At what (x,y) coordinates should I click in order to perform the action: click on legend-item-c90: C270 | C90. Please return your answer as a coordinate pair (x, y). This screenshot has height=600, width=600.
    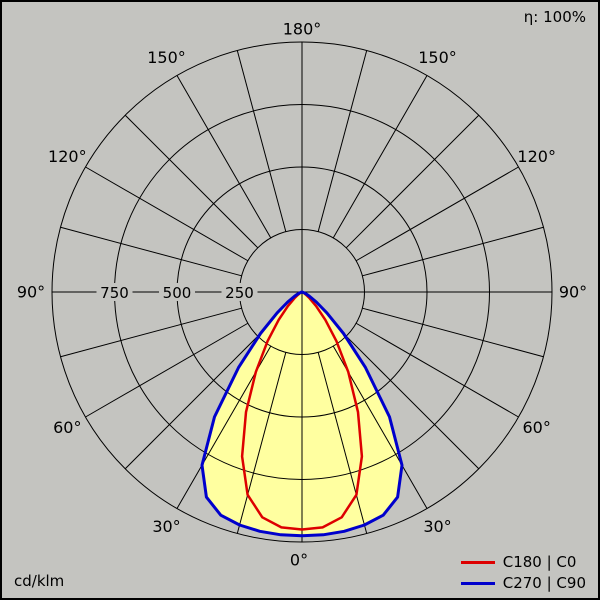
    Looking at the image, I should click on (523, 583).